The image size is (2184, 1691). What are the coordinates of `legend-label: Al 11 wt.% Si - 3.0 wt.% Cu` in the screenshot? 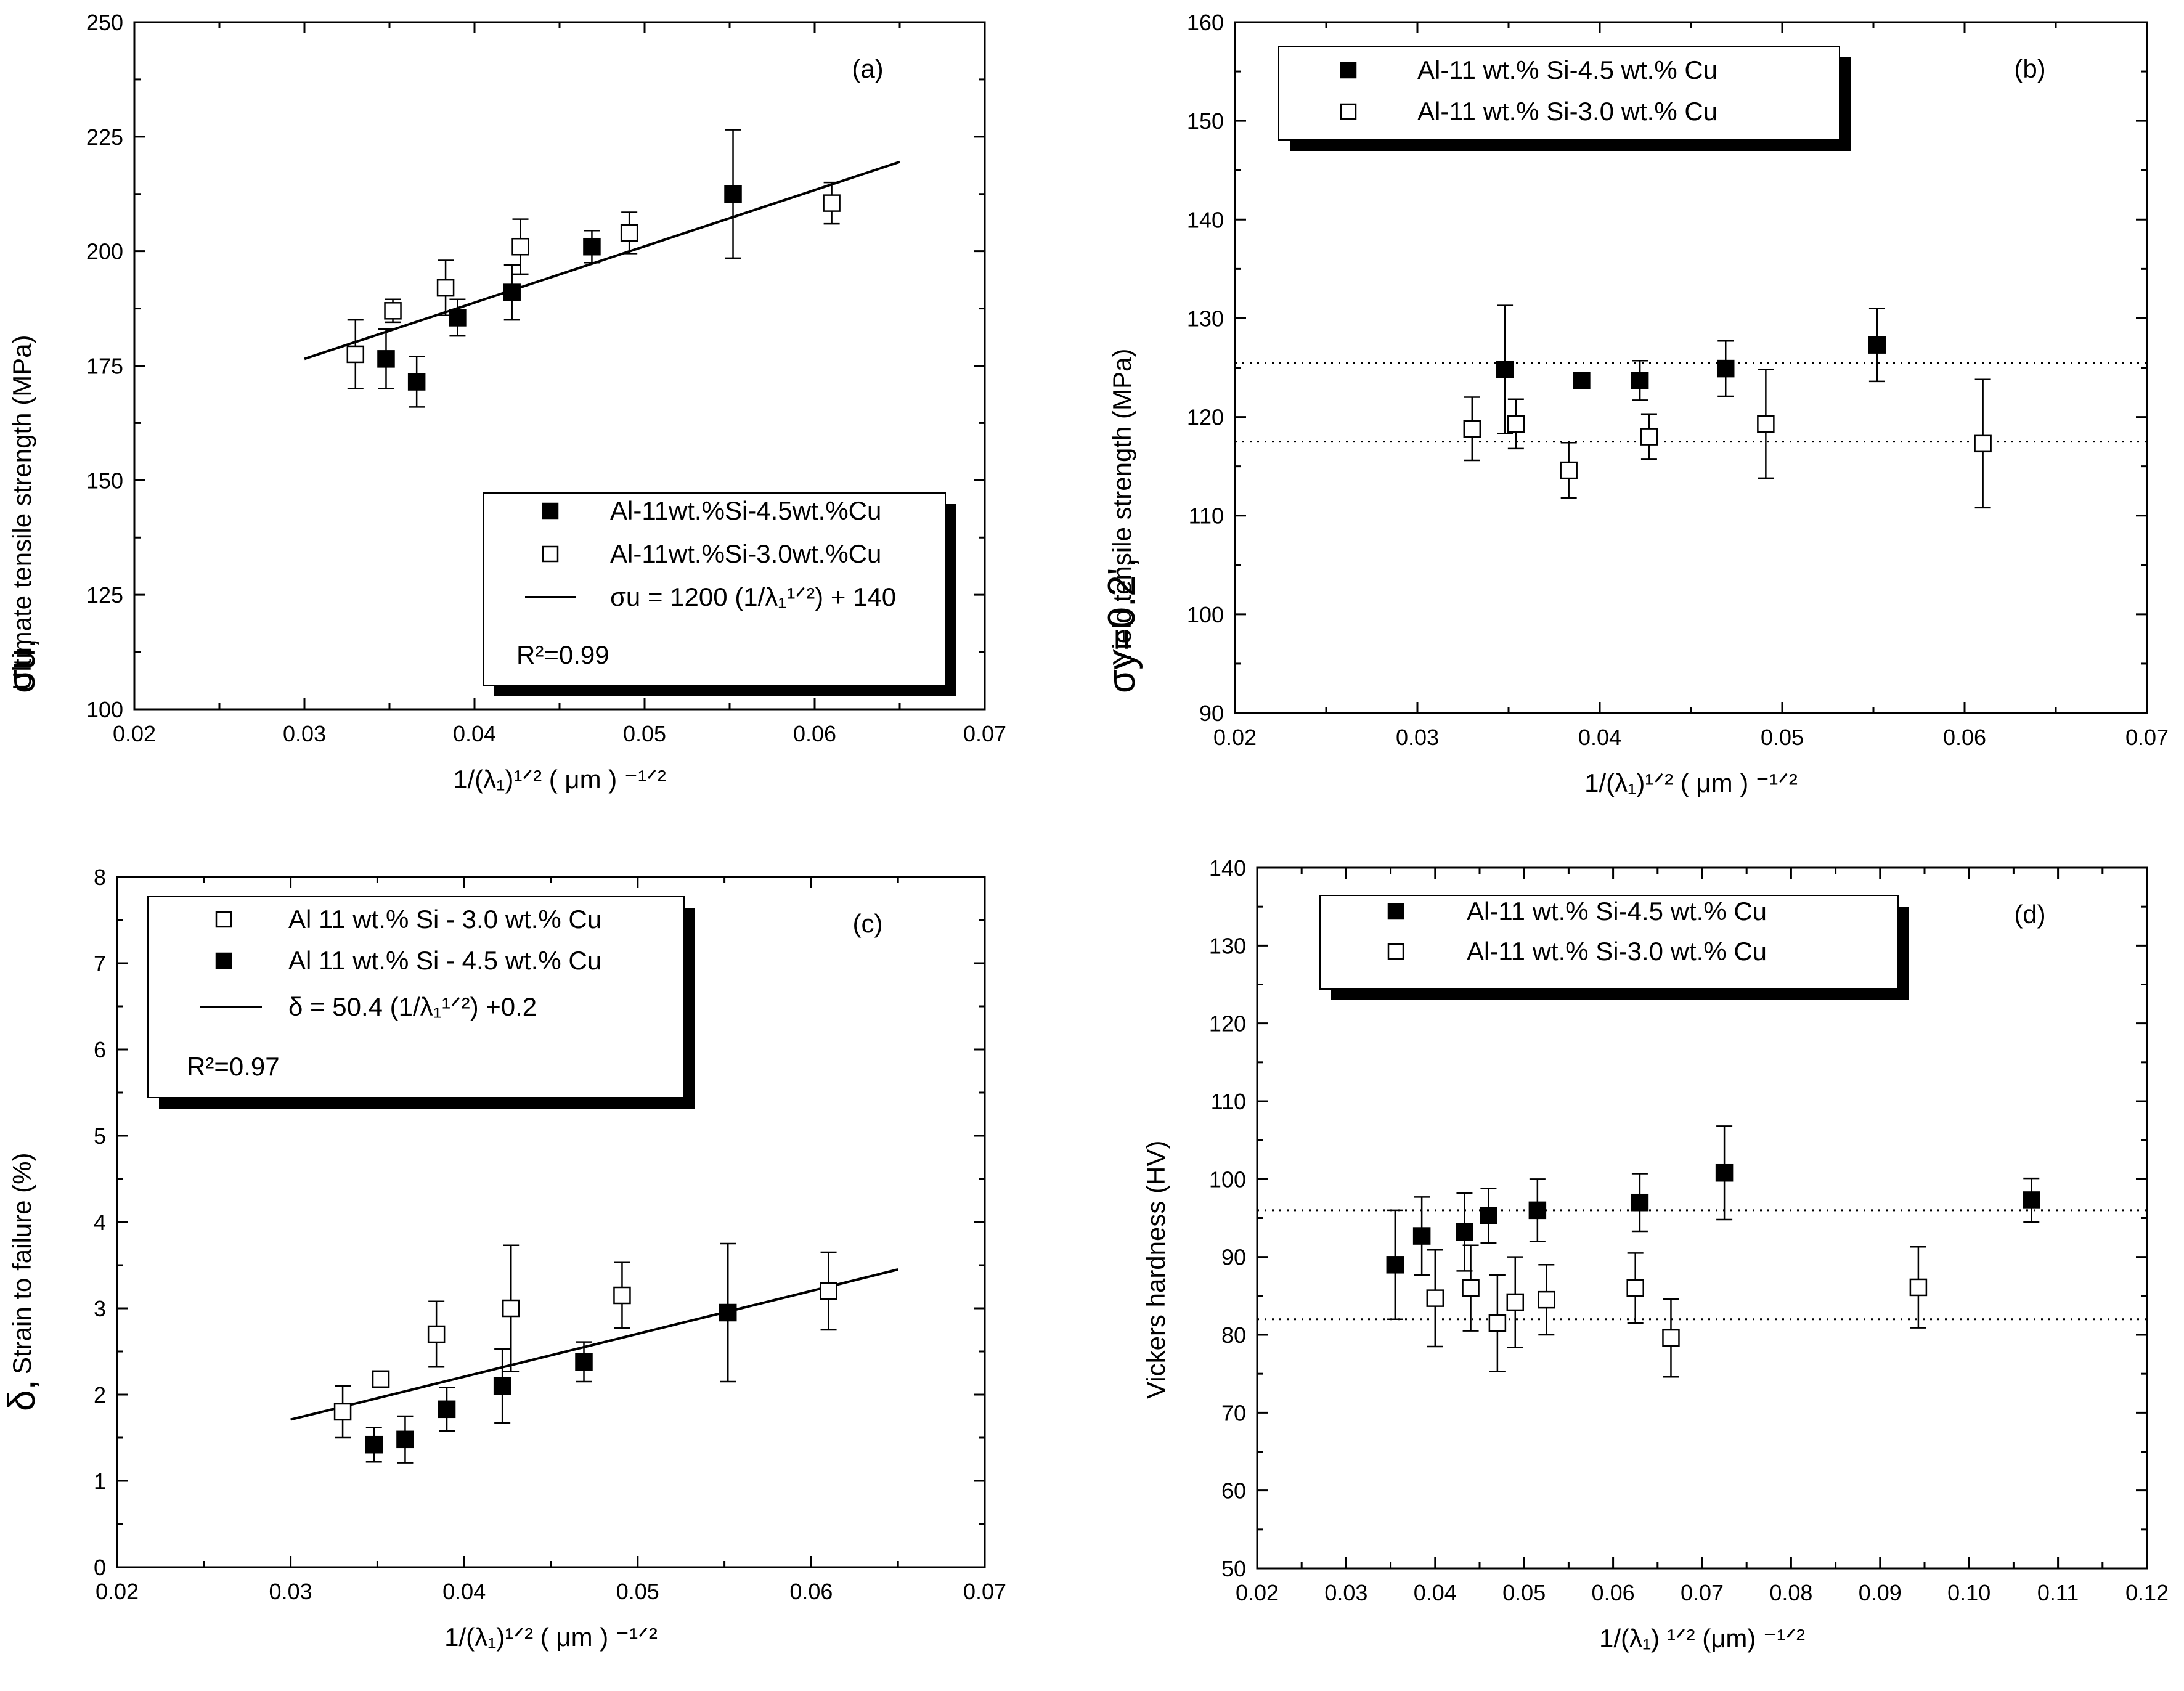 It's located at (445, 920).